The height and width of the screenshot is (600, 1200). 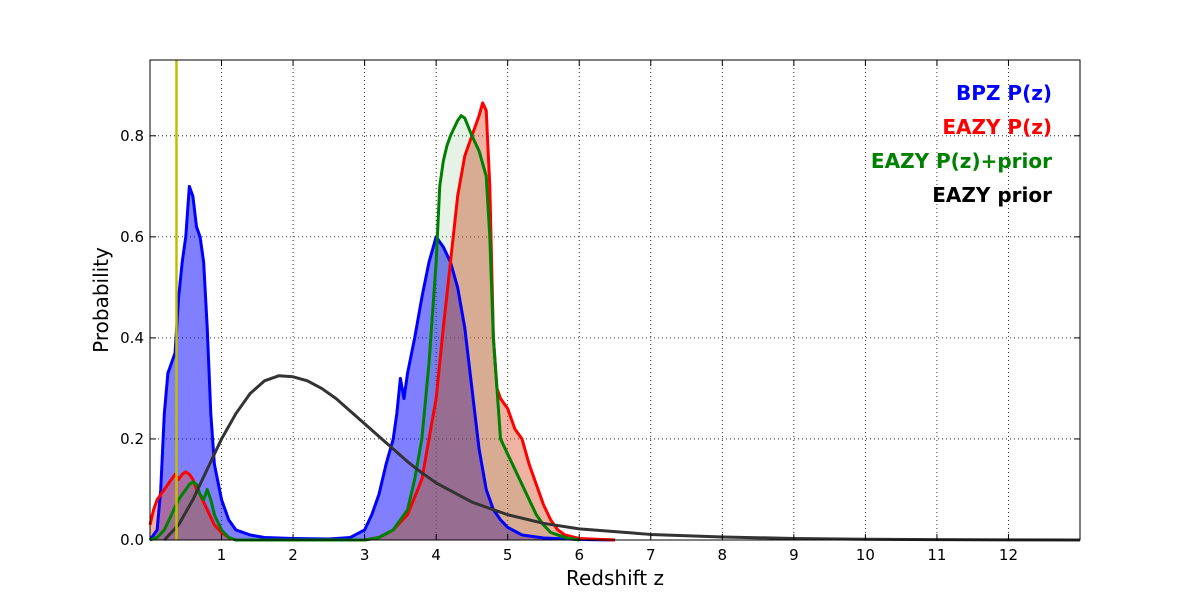 What do you see at coordinates (997, 127) in the screenshot?
I see `legend-entry-eazy-p-z: EAZY P(z)` at bounding box center [997, 127].